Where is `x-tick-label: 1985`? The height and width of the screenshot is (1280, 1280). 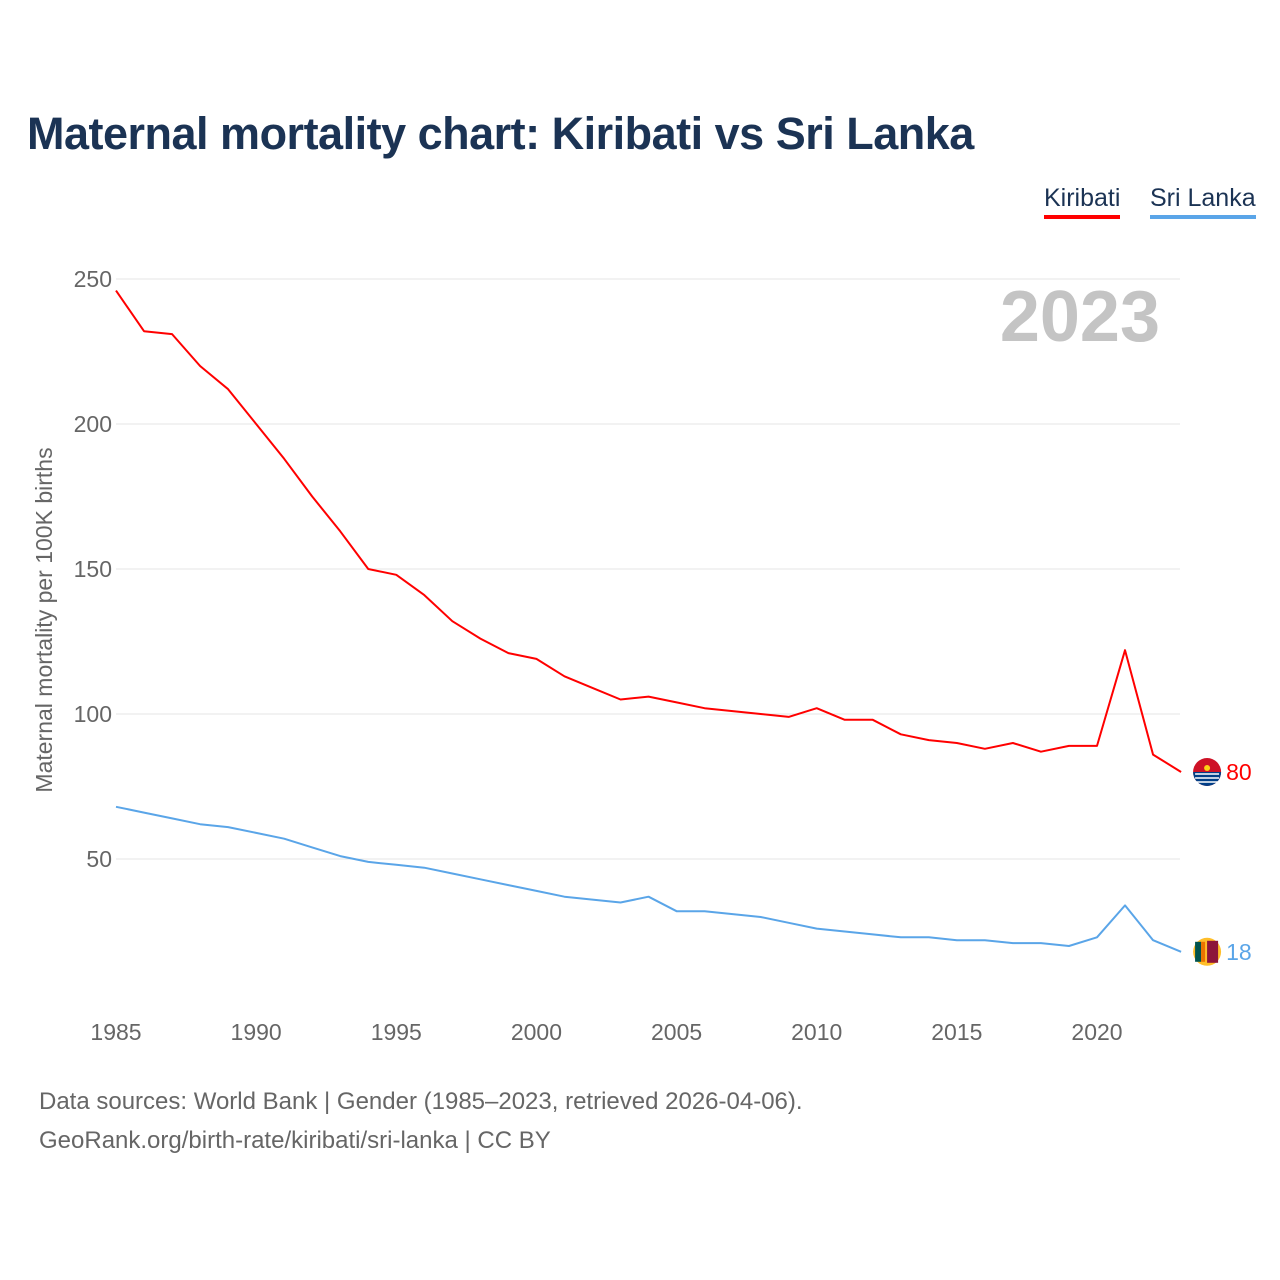
x-tick-label: 1985 is located at coordinates (115, 1032).